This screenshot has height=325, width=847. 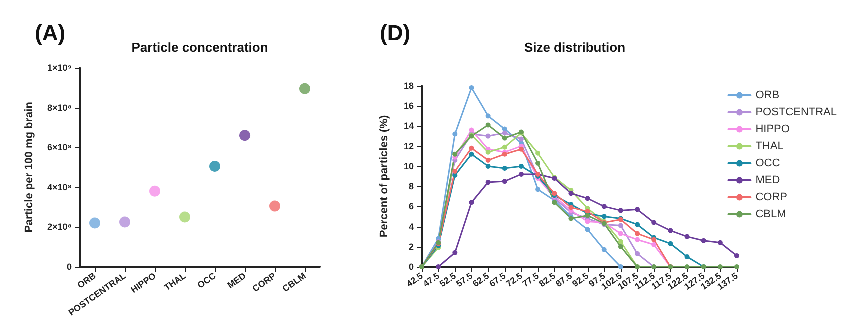 What do you see at coordinates (411, 247) in the screenshot?
I see `y-tick-label: 2` at bounding box center [411, 247].